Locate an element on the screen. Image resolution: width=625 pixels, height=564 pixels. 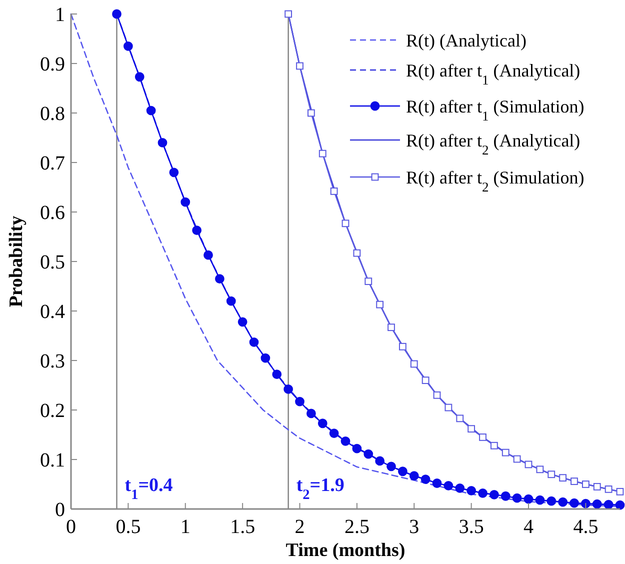
ref-line-label: t$_{2}$=1.9 is located at coordinates (320, 489).